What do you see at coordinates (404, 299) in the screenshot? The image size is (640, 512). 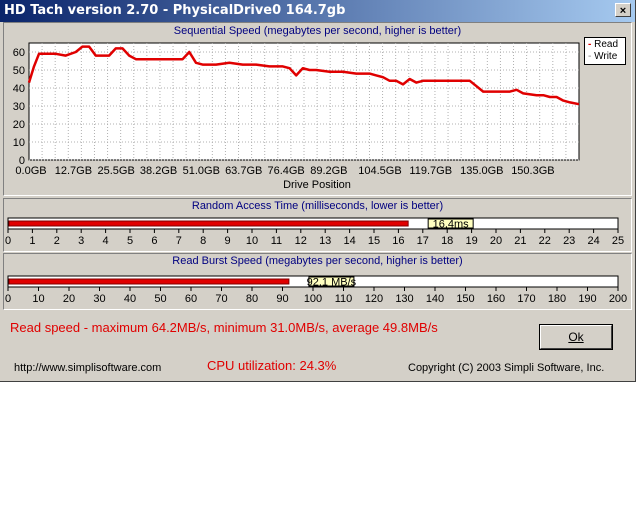 I see `burst-speed-tick-label: 130` at bounding box center [404, 299].